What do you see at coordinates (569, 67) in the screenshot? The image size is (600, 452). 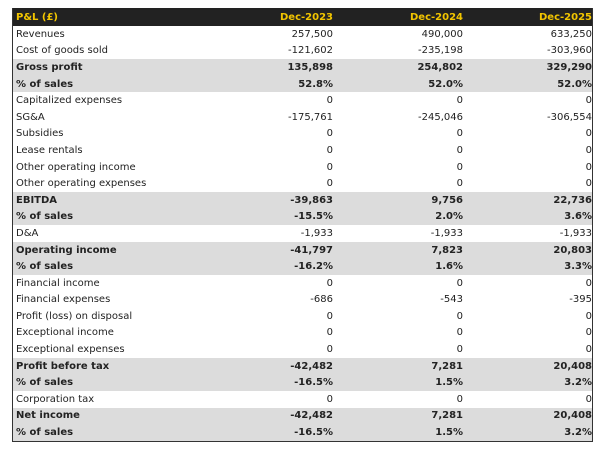 I see `row-value: 329,290` at bounding box center [569, 67].